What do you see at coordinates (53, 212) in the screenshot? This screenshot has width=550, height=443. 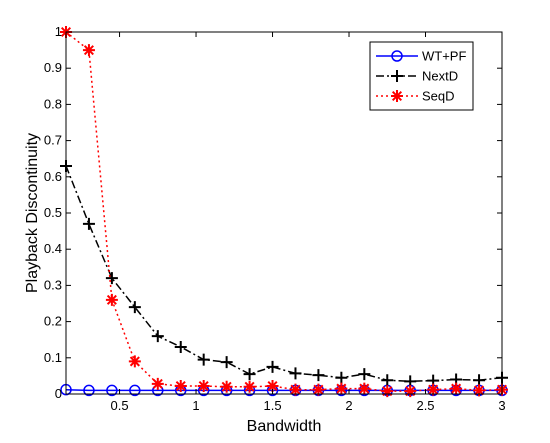 I see `y-tick-label: 0.5` at bounding box center [53, 212].